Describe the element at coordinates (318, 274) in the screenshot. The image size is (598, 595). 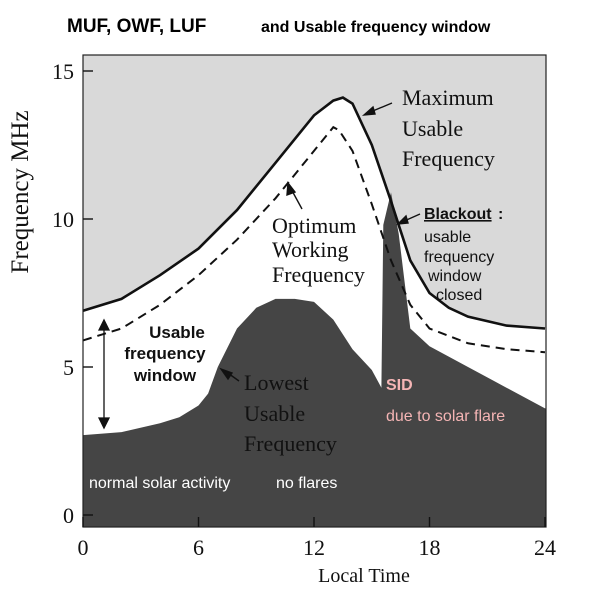
I see `owf-label-line-3: Frequency` at that location.